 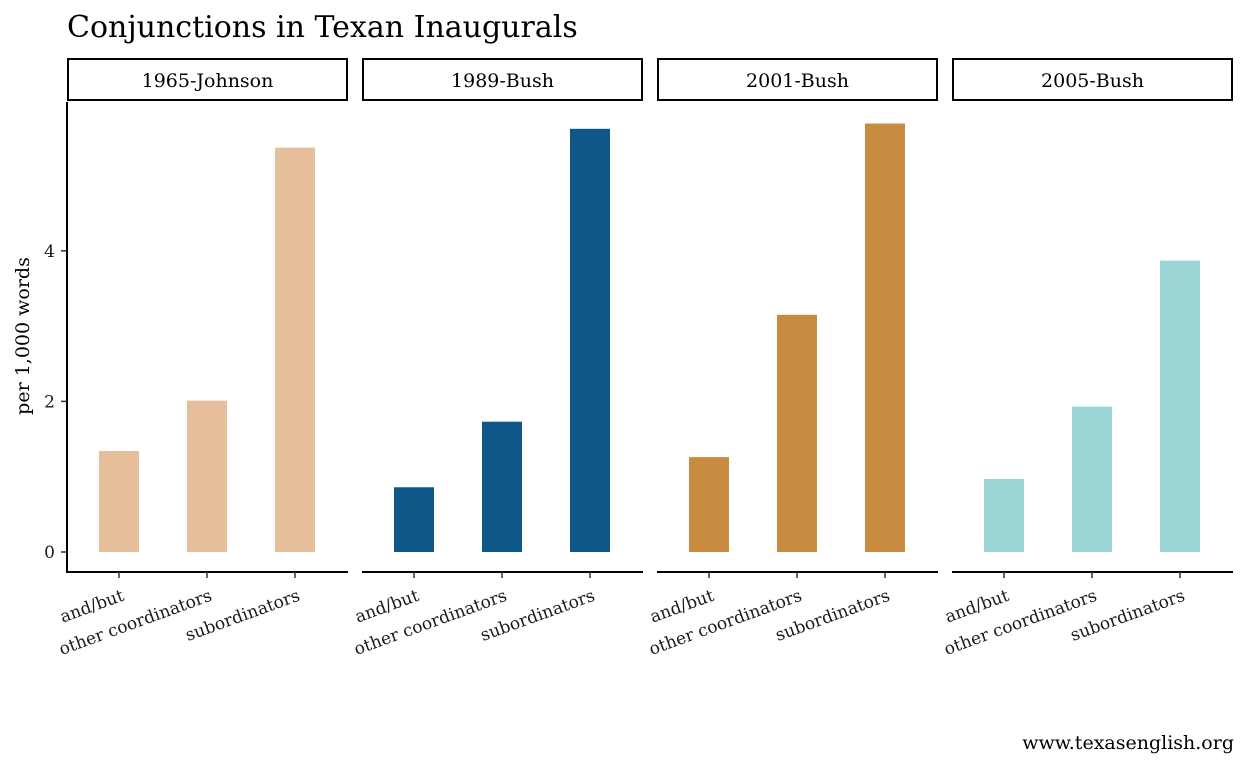 I want to click on panel-strip-label: 2005-Bush, so click(x=1092, y=81).